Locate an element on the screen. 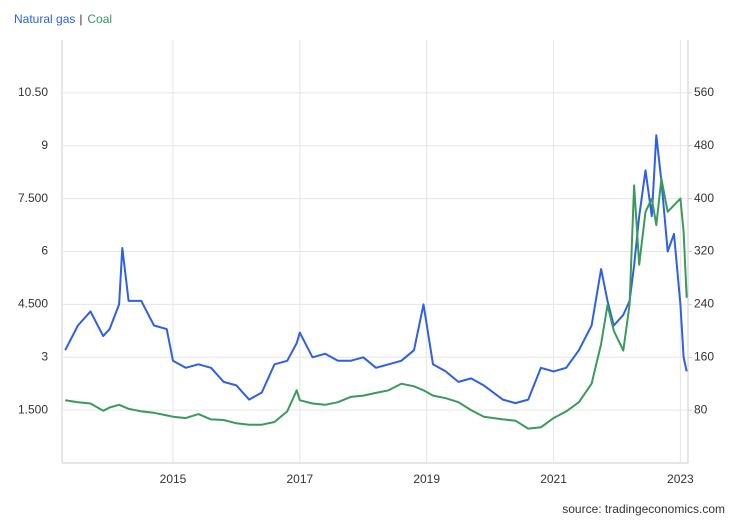 The height and width of the screenshot is (520, 750). x-tick-label: 2015 is located at coordinates (173, 479).